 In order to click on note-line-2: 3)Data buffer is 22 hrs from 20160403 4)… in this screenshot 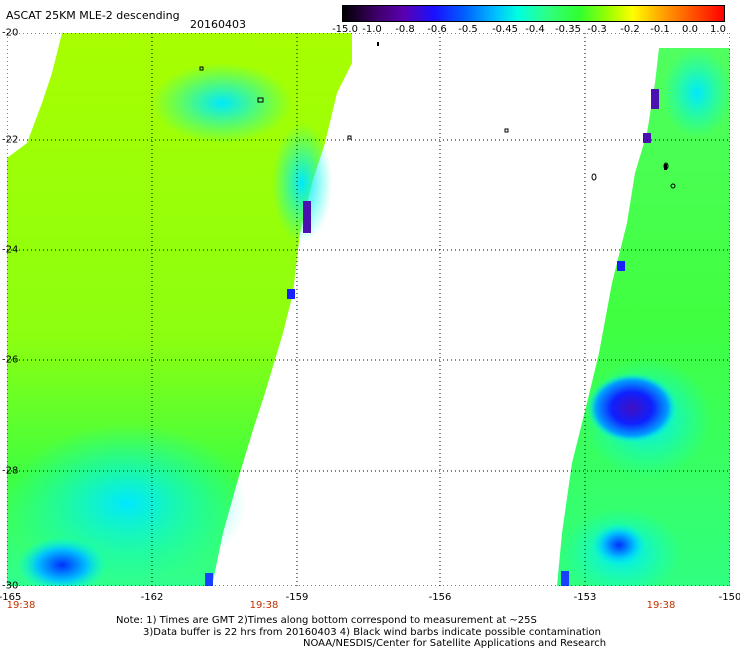, I will do `click(372, 632)`.